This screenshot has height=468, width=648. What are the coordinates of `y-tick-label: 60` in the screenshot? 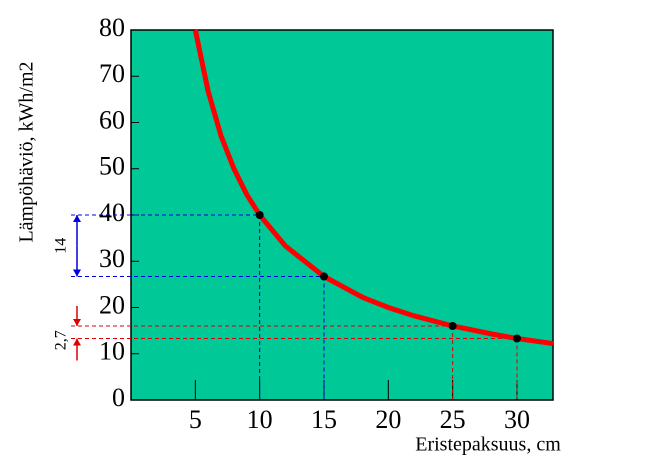 It's located at (112, 119).